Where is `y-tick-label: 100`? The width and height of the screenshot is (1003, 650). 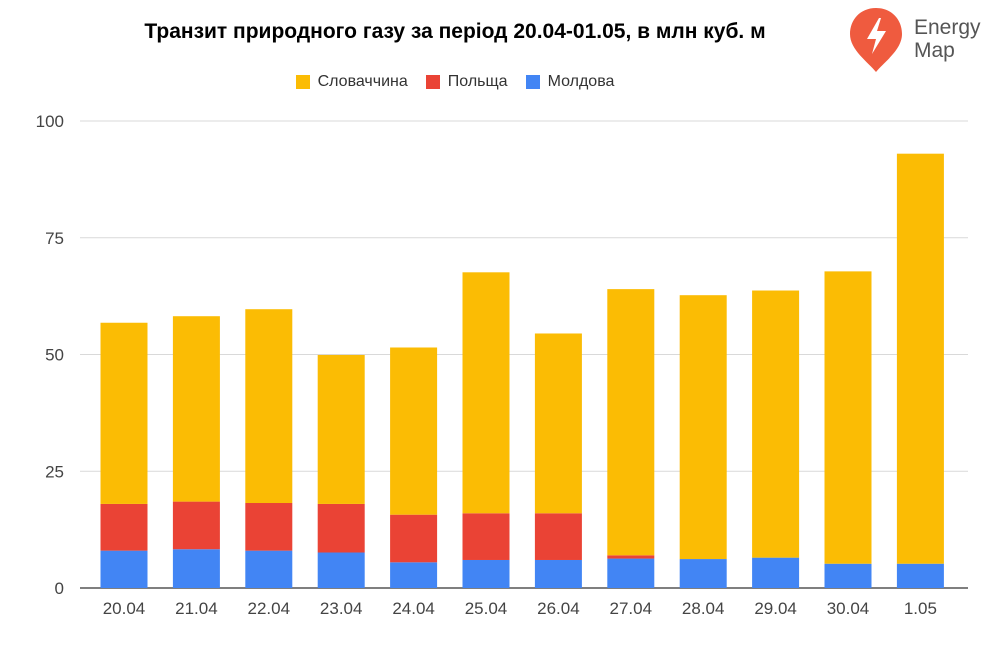 y-tick-label: 100 is located at coordinates (50, 121).